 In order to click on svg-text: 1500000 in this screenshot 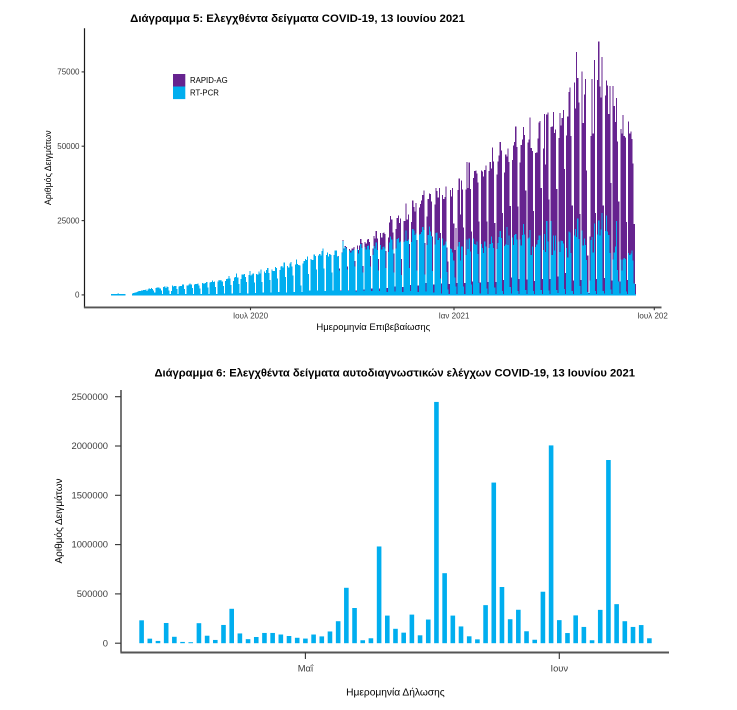, I will do `click(90, 494)`.